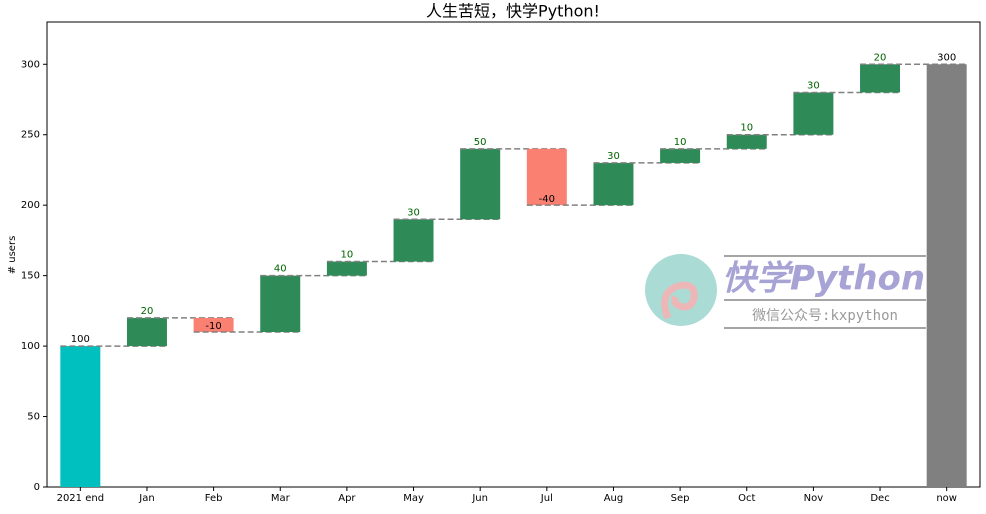 The image size is (986, 514). Describe the element at coordinates (146, 498) in the screenshot. I see `x-tick-label: Jan` at that location.